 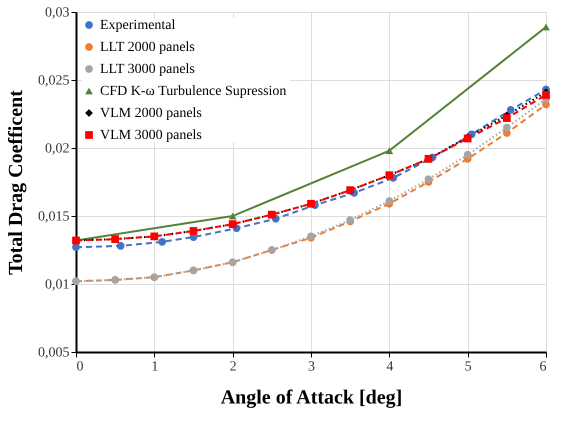 I want to click on x-tick-label: 1, so click(x=154, y=367).